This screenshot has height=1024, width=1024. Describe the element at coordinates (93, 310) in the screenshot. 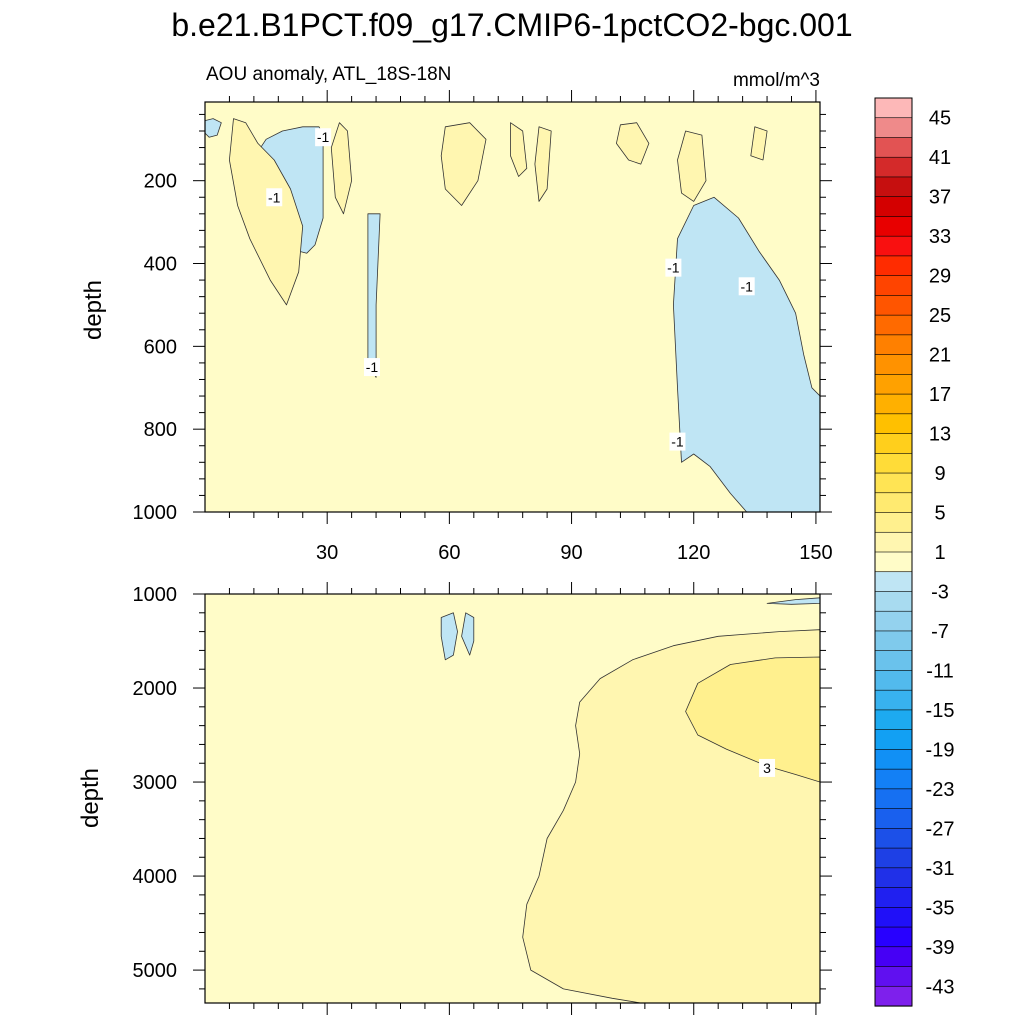

I see `upper-ylabel: depth` at that location.